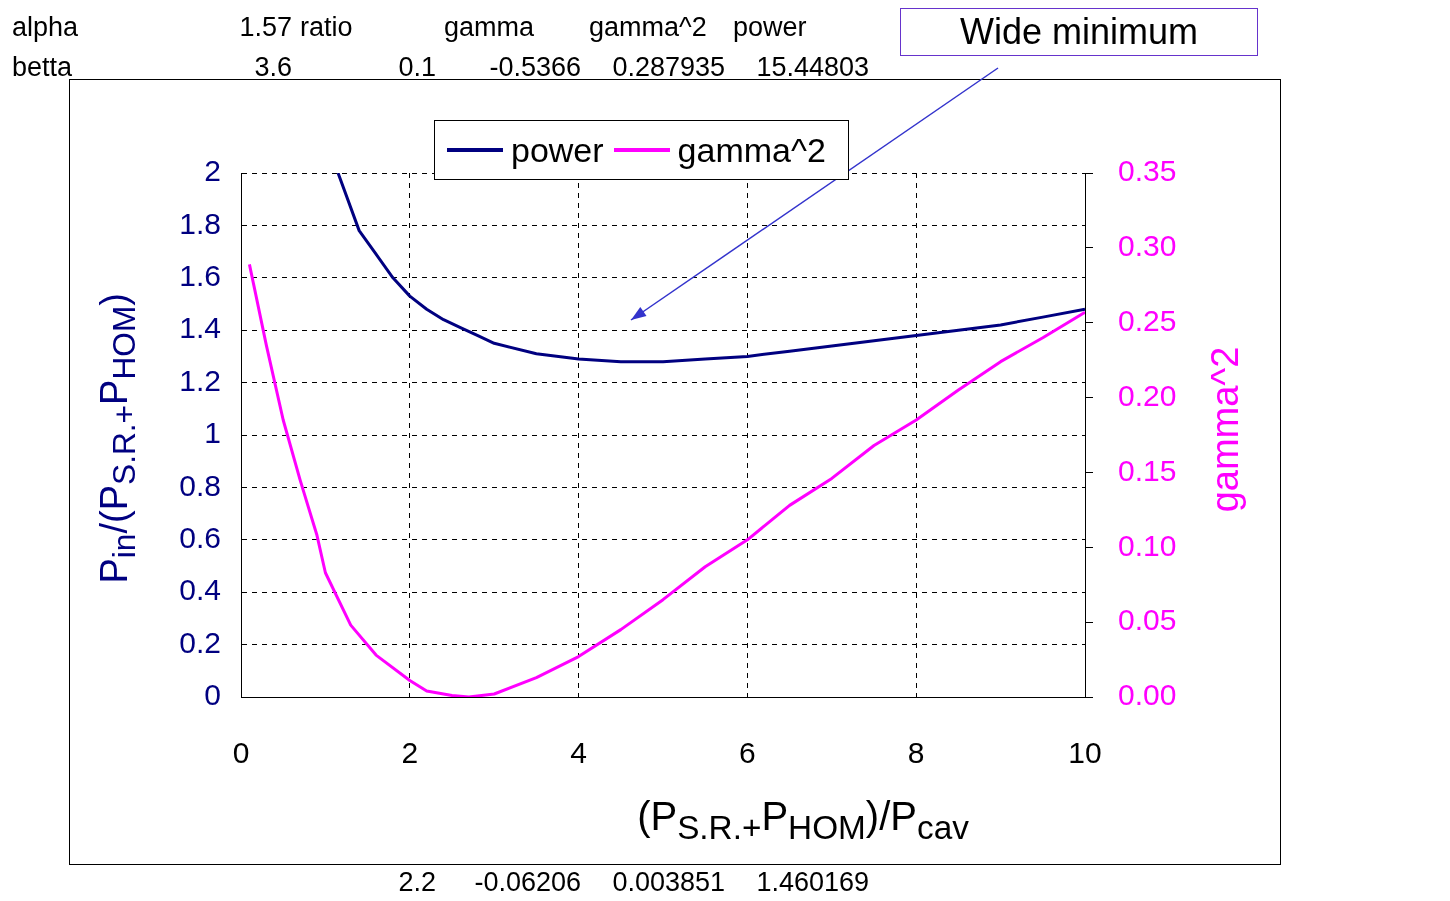 Image resolution: width=1450 pixels, height=901 pixels. I want to click on y-tick-label: 0.8, so click(200, 485).